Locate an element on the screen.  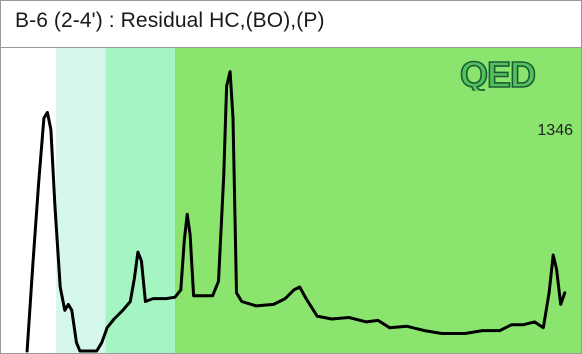
sample-number: 1346 is located at coordinates (555, 130).